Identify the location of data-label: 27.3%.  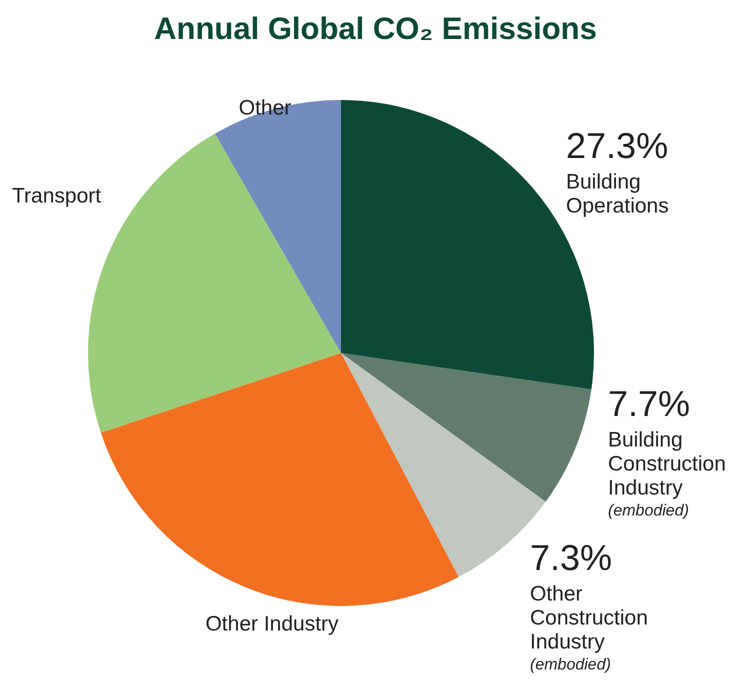
(617, 145).